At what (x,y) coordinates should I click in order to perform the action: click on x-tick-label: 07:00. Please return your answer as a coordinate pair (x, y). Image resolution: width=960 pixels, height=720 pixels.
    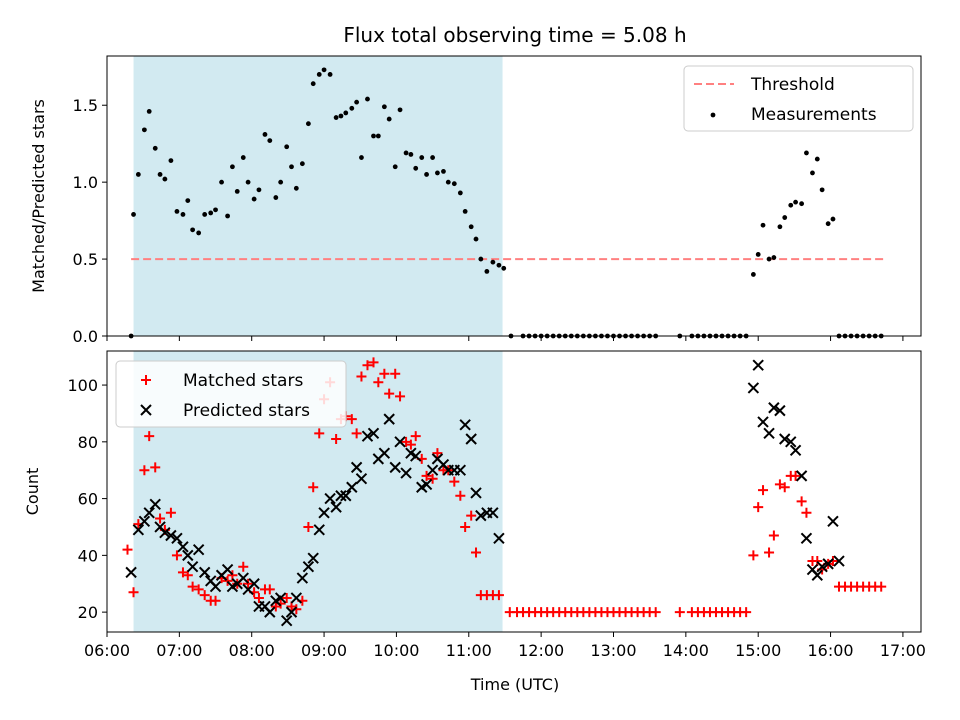
    Looking at the image, I should click on (179, 650).